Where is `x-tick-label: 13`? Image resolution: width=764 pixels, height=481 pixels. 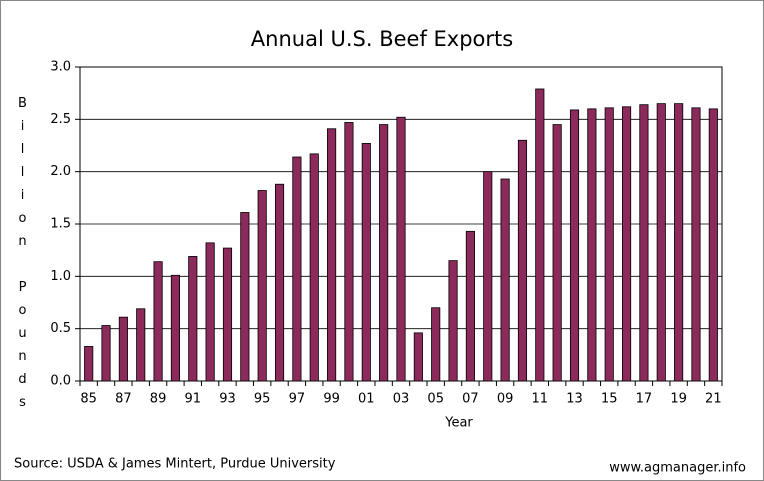
x-tick-label: 13 is located at coordinates (574, 399).